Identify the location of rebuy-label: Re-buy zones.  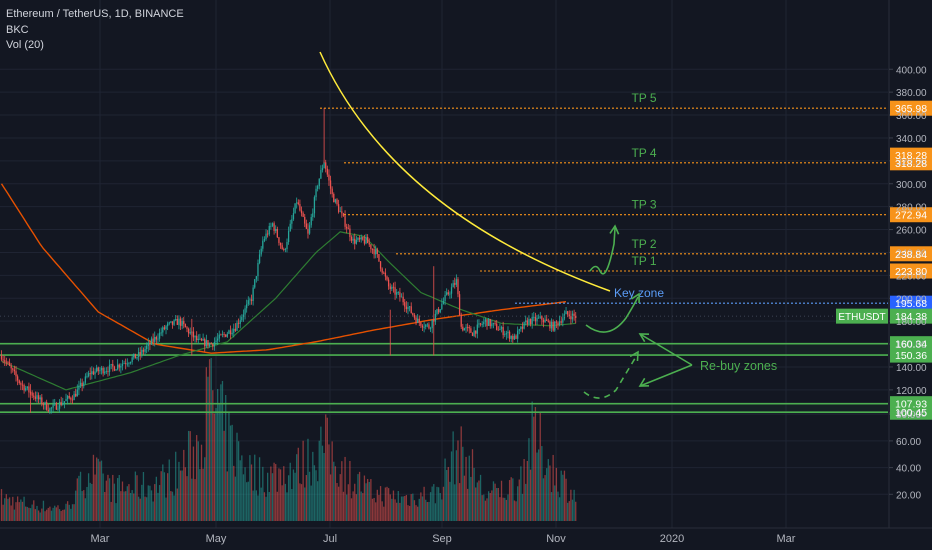
(738, 366).